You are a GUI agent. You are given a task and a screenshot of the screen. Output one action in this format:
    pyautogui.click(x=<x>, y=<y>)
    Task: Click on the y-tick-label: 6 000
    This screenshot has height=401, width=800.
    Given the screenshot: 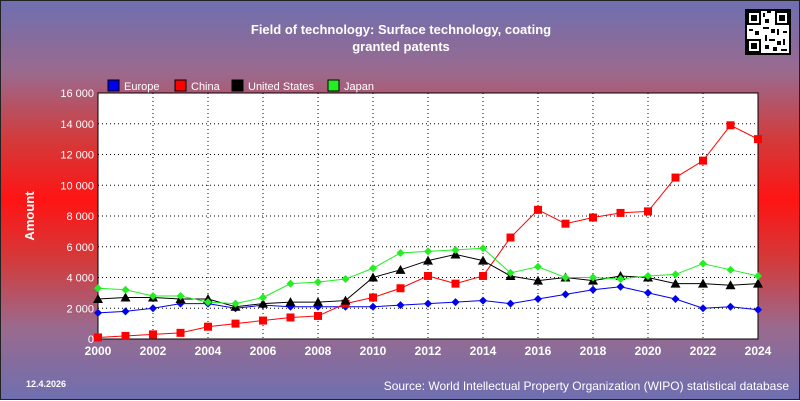 What is the action you would take?
    pyautogui.click(x=80, y=248)
    